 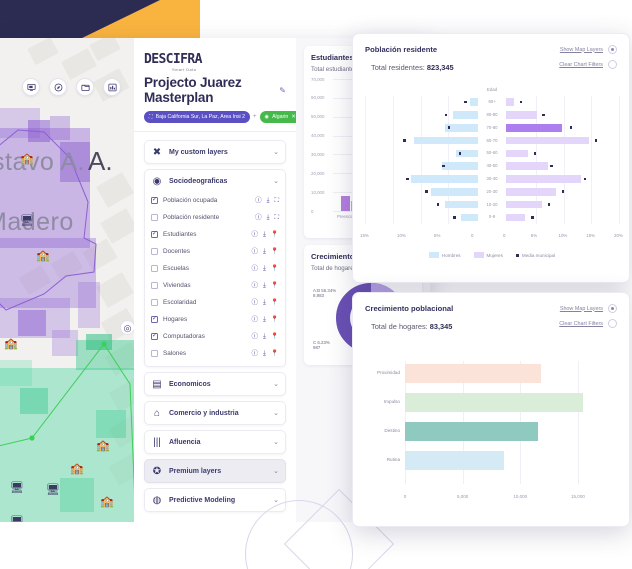 I want to click on clear-chart-filters-action: Clear Chart Filters, so click(x=588, y=64).